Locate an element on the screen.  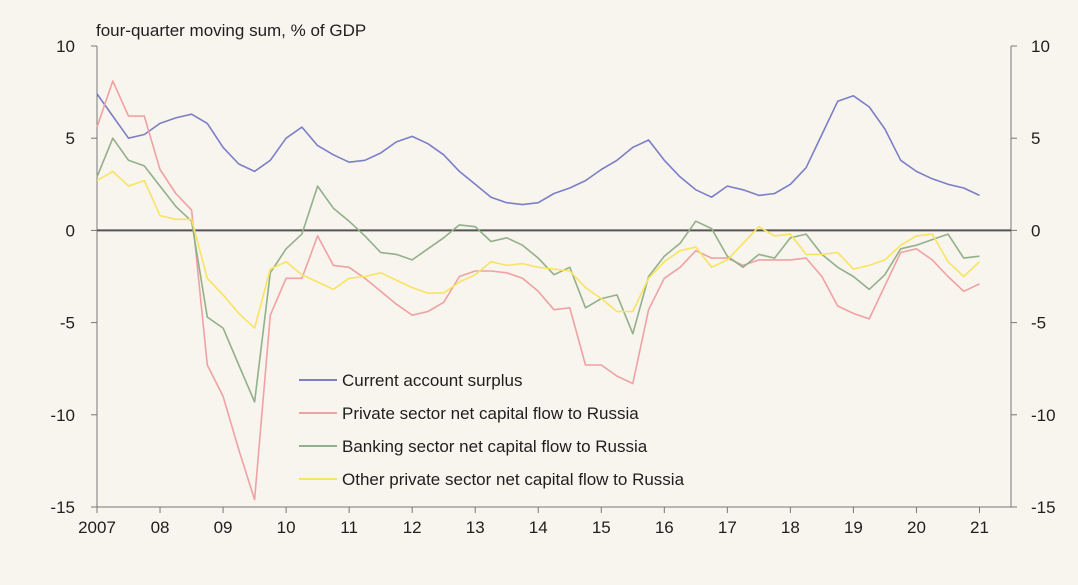
y-tick-label-left: -5 is located at coordinates (67, 323).